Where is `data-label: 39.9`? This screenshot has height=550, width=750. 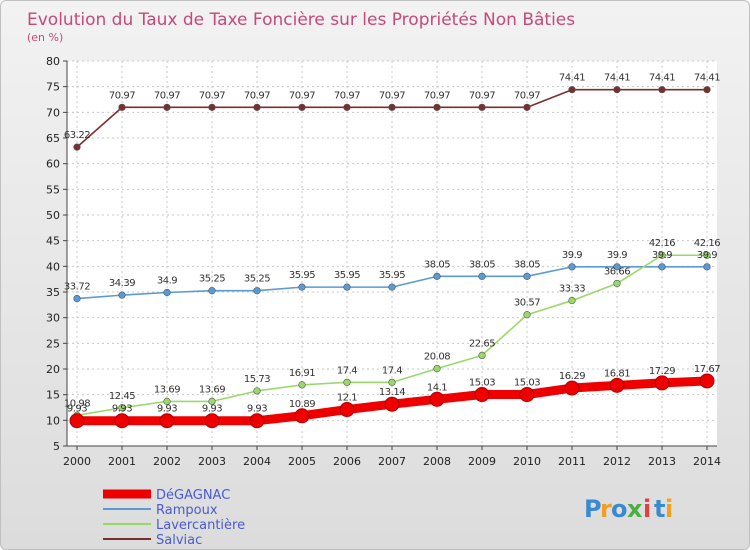
data-label: 39.9 is located at coordinates (707, 255).